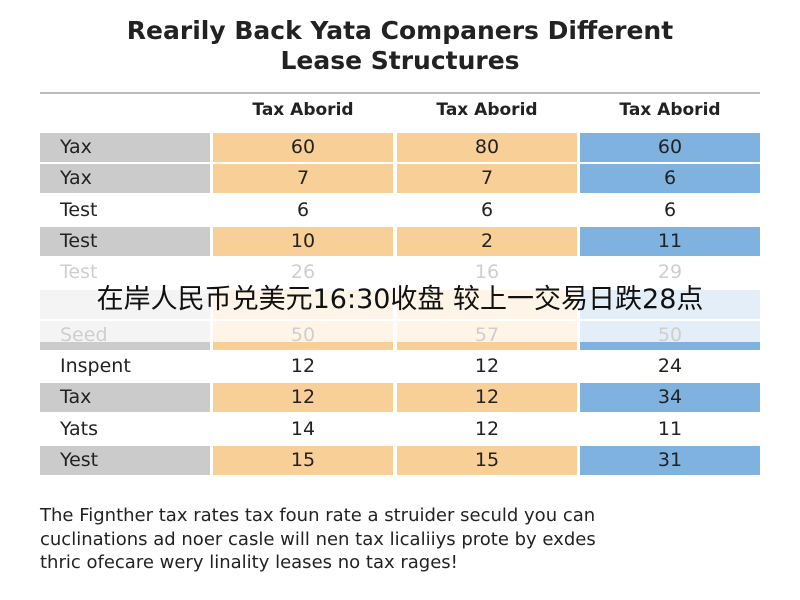 The width and height of the screenshot is (800, 600). Describe the element at coordinates (670, 460) in the screenshot. I see `table-cell: 31` at that location.